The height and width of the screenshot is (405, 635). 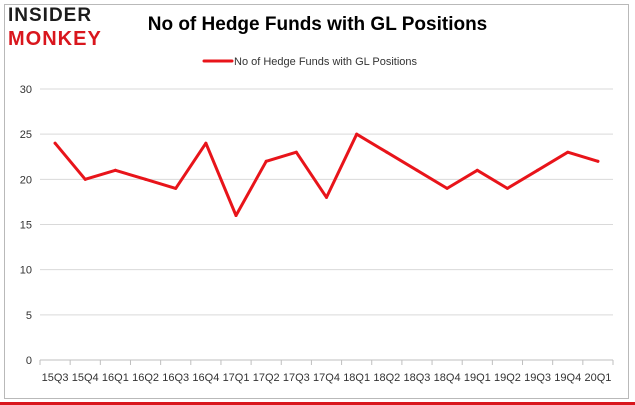 What do you see at coordinates (205, 378) in the screenshot?
I see `x-tick-label: 16Q4` at bounding box center [205, 378].